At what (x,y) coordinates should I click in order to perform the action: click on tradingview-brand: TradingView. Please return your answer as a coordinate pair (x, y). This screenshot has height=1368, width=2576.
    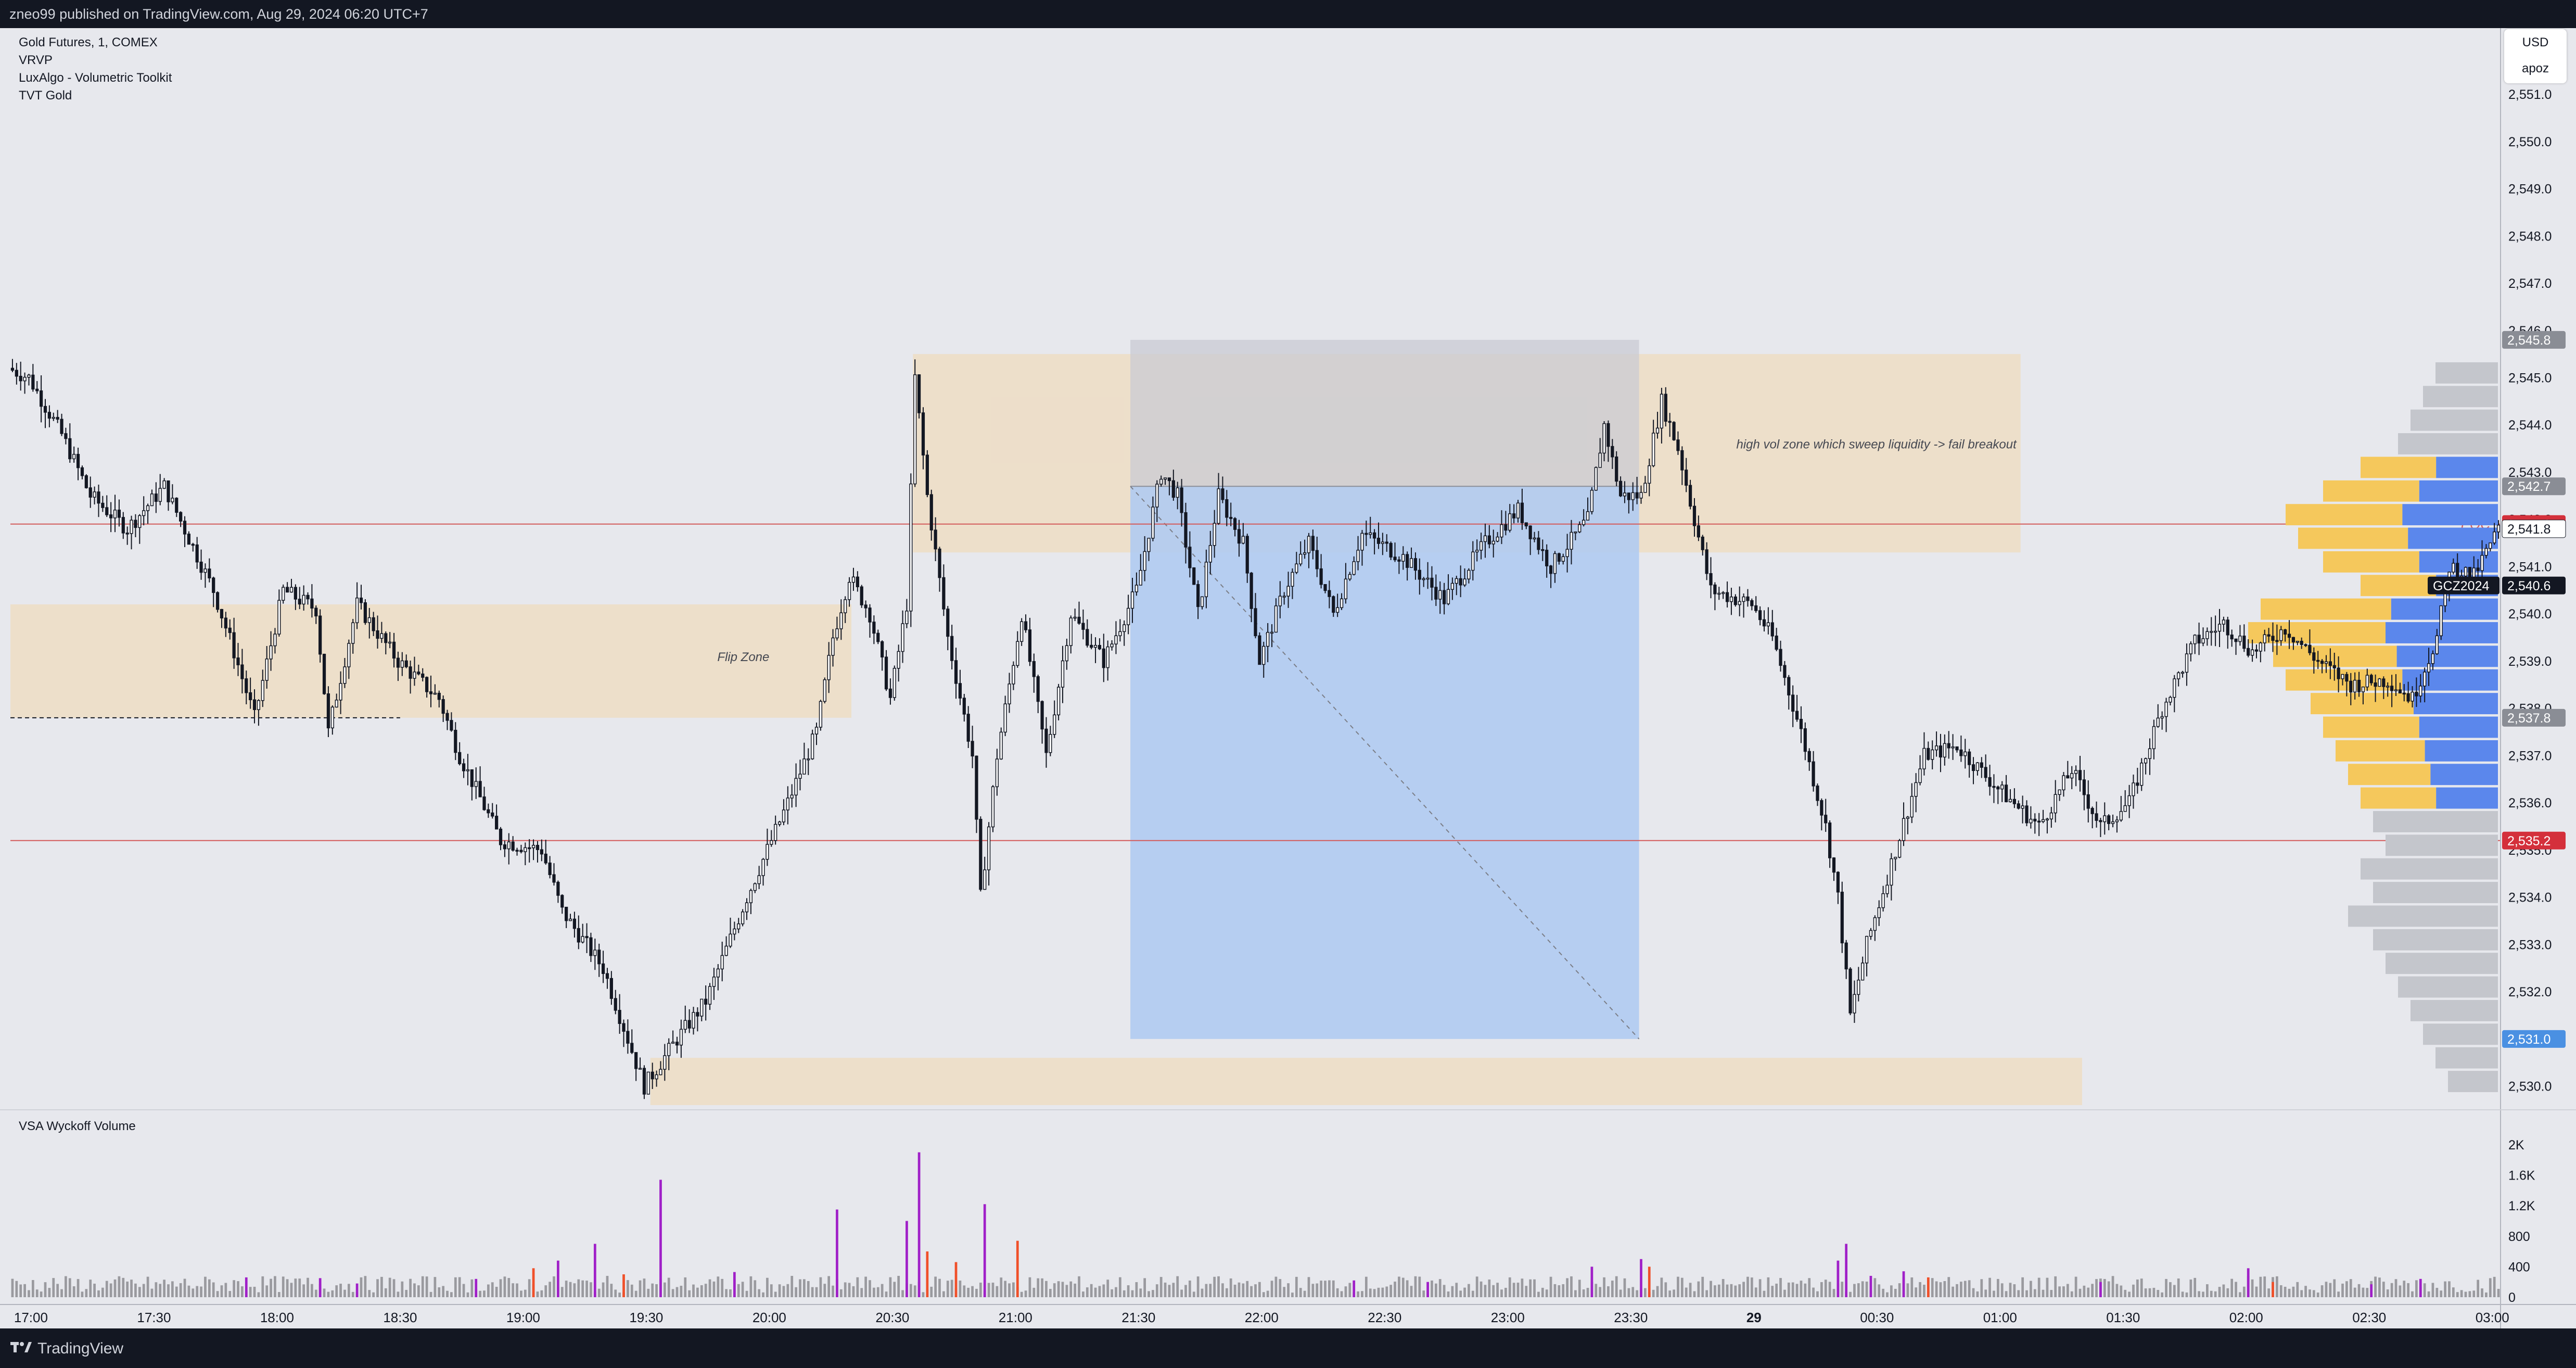
    Looking at the image, I should click on (66, 1349).